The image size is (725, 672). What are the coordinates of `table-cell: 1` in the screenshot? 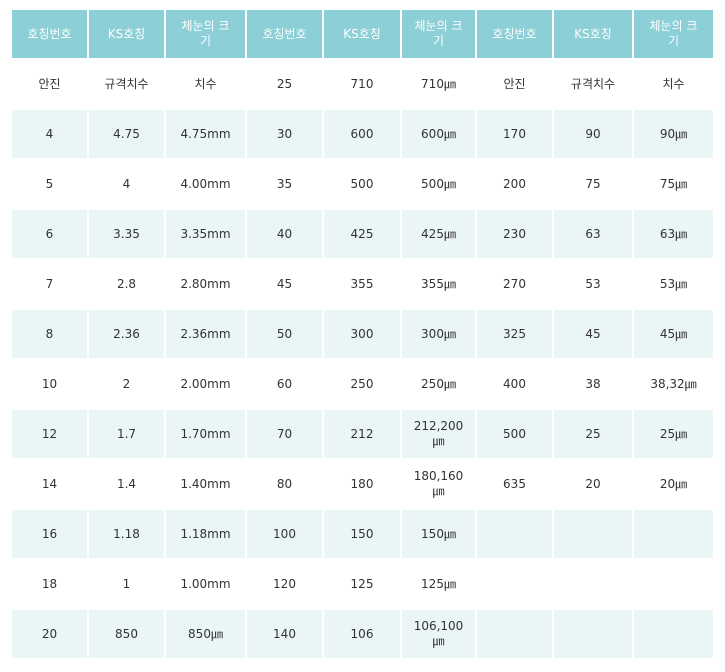 It's located at (126, 585).